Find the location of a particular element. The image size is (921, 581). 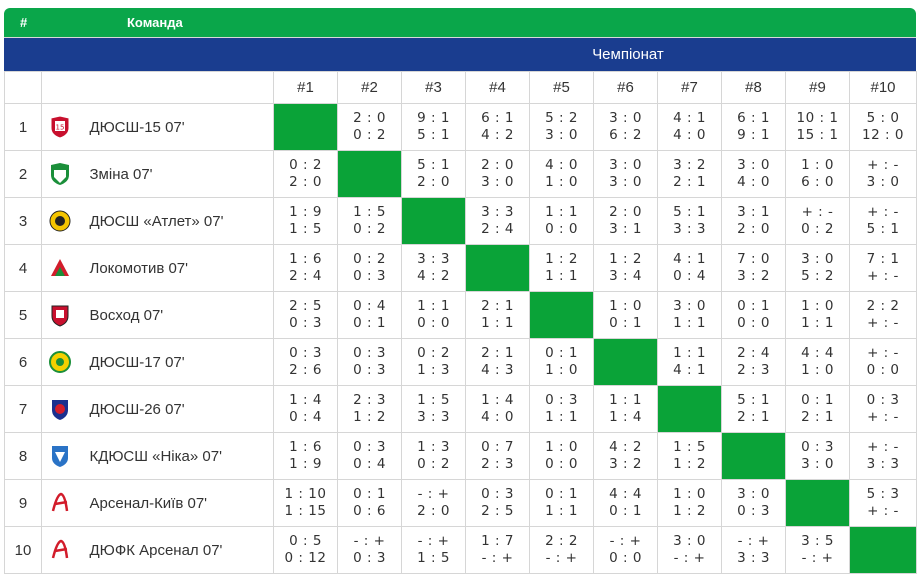

team-name: ДЮСШ-26 07' is located at coordinates (175, 409).